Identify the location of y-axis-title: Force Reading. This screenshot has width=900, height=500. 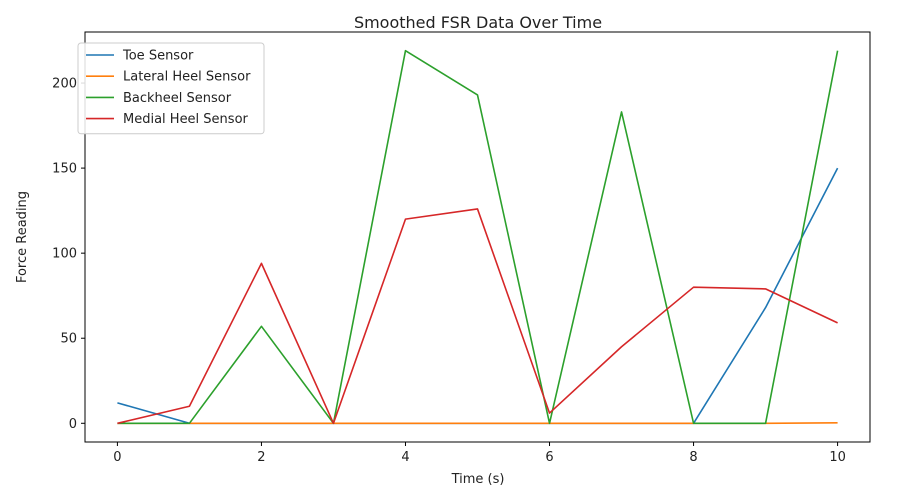
(22, 237).